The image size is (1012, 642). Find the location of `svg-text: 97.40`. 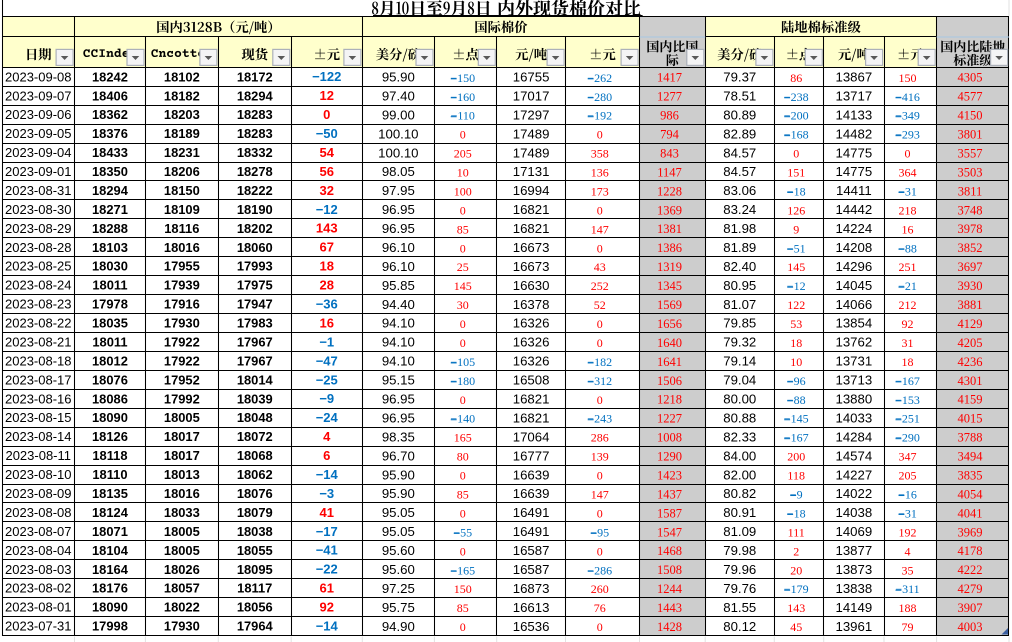

svg-text: 97.40 is located at coordinates (398, 95).